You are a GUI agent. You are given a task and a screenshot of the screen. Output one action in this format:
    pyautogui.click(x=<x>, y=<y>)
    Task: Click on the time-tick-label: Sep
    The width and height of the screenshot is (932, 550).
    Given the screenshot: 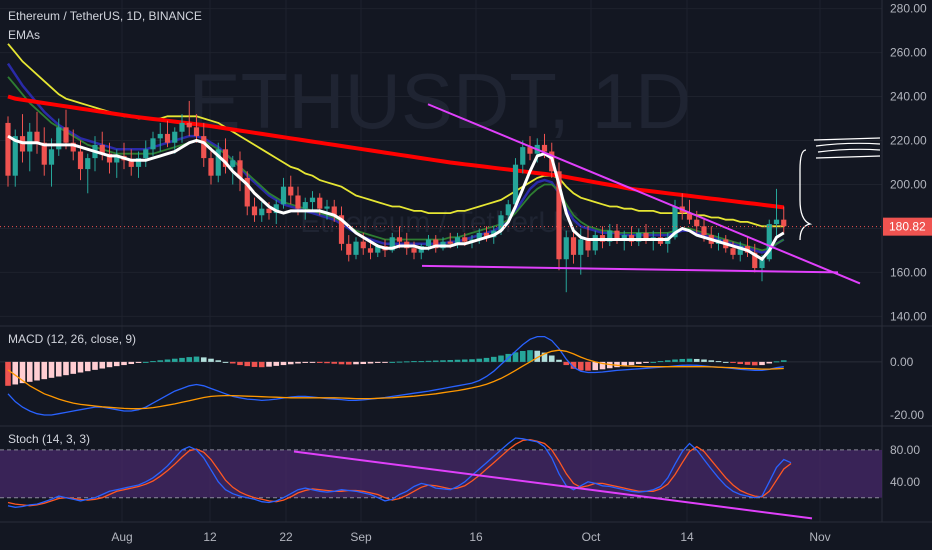 What is the action you would take?
    pyautogui.click(x=361, y=537)
    